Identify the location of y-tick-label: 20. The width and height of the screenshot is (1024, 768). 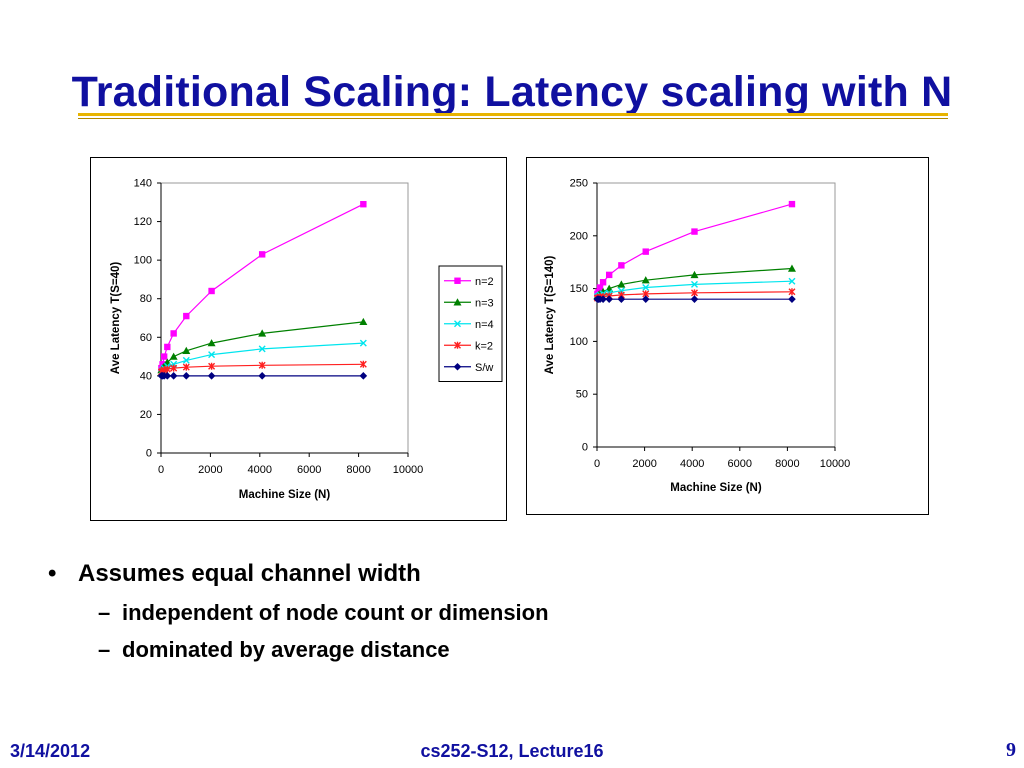
(146, 415).